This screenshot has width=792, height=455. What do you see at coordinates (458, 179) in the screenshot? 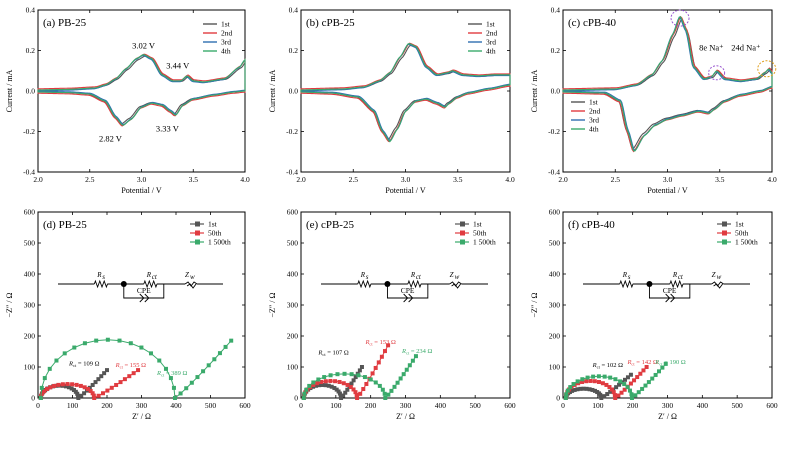
I see `x-tick-label: 3.5` at bounding box center [458, 179].